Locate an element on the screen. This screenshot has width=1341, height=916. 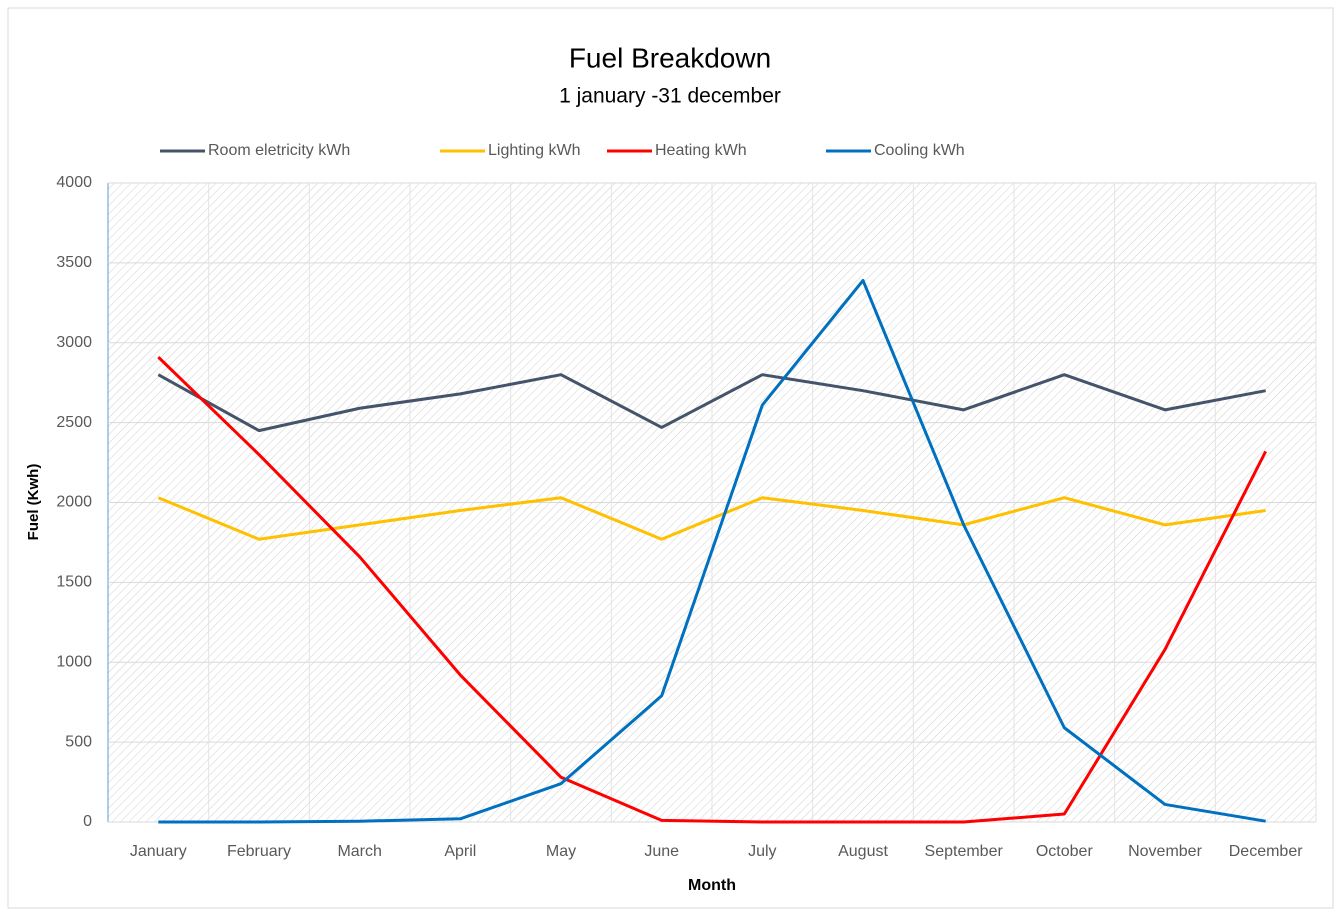
chart-subtitle: 1 january -31 december is located at coordinates (670, 96).